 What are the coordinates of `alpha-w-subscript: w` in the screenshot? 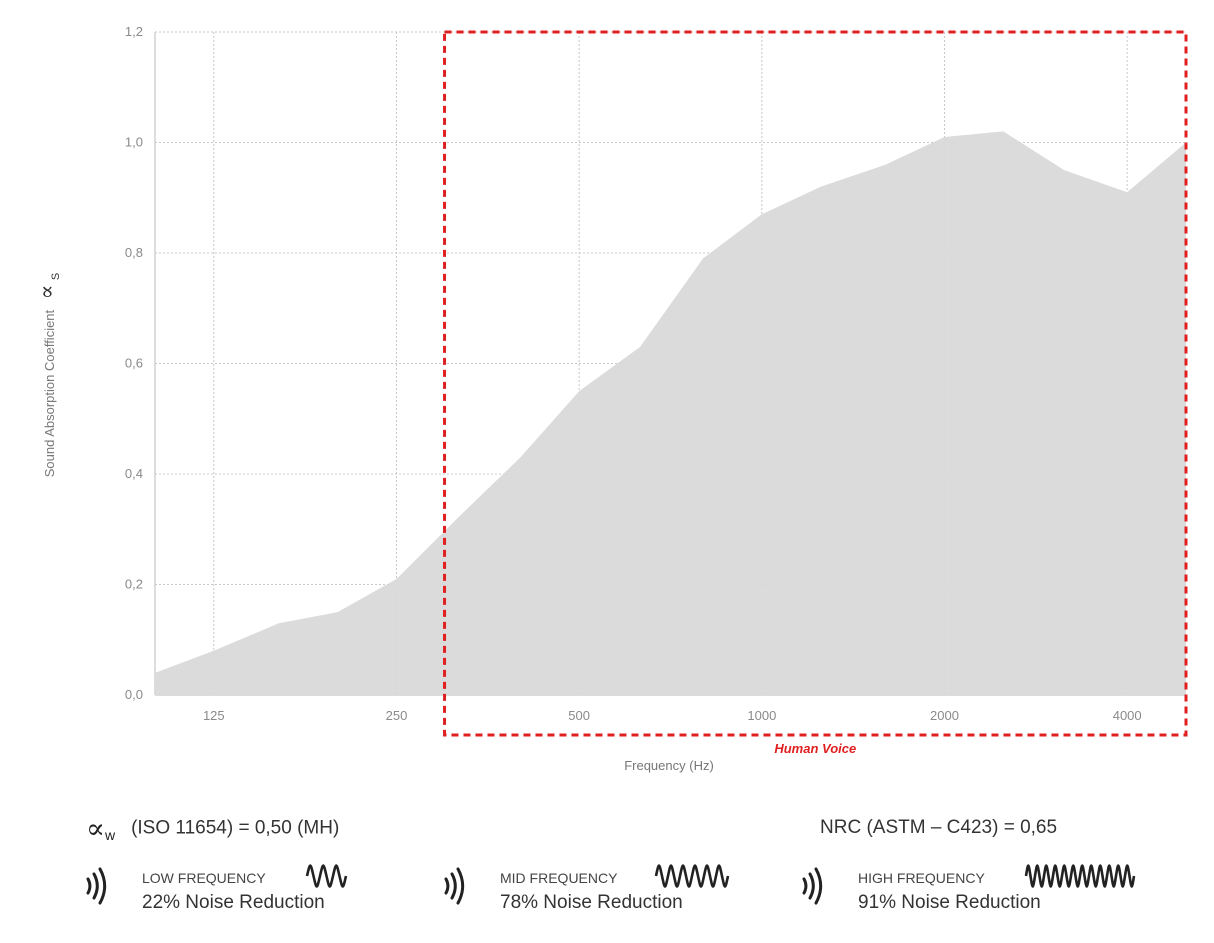 It's located at (110, 834).